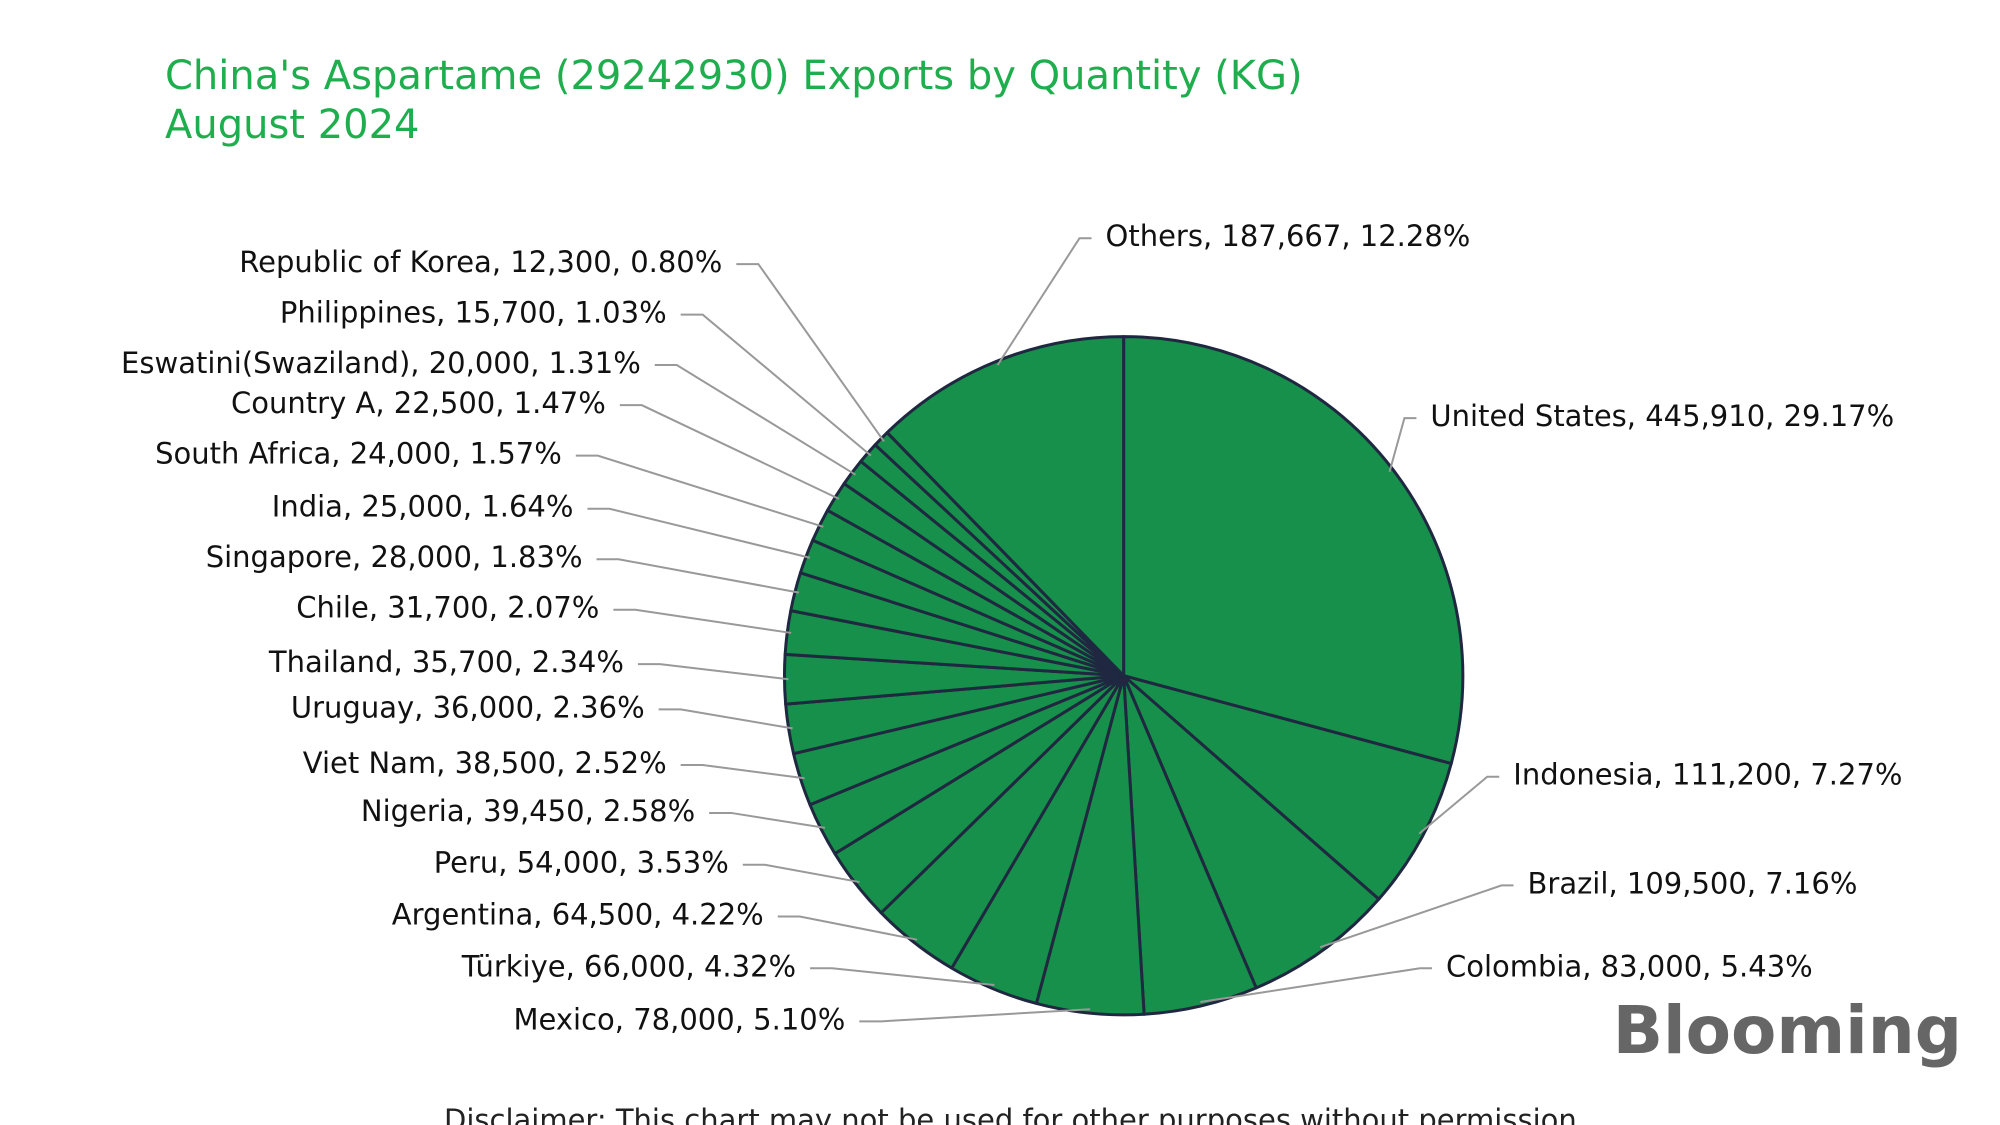 Image resolution: width=2000 pixels, height=1125 pixels. Describe the element at coordinates (533, 811) in the screenshot. I see `value-label: 39,450` at that location.